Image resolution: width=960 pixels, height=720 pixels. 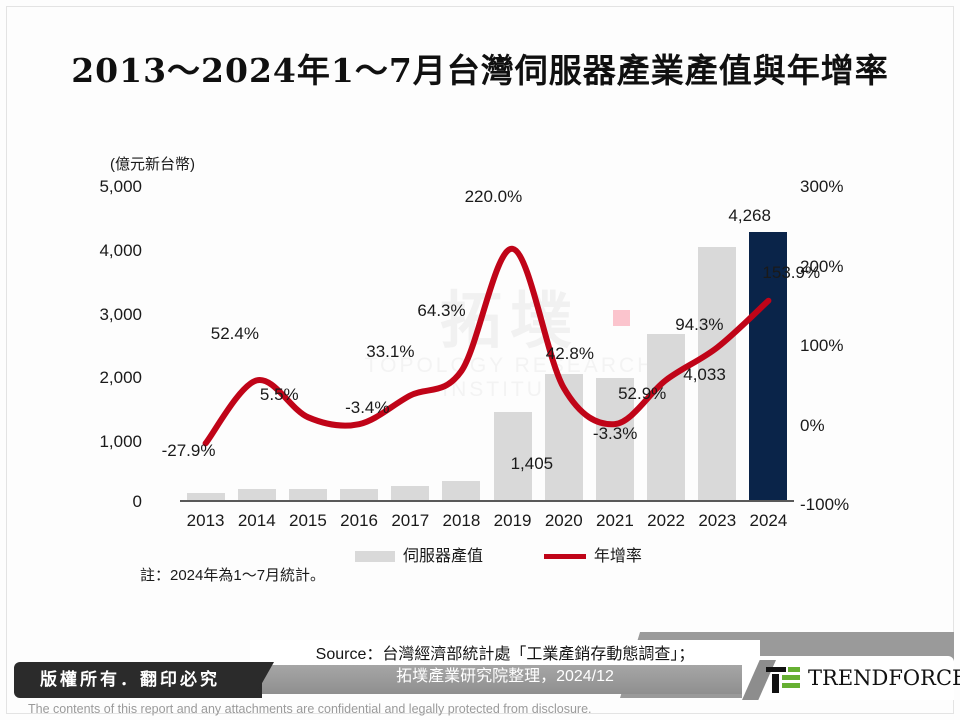 What do you see at coordinates (512, 520) in the screenshot?
I see `x-label-2019: 2019` at bounding box center [512, 520].